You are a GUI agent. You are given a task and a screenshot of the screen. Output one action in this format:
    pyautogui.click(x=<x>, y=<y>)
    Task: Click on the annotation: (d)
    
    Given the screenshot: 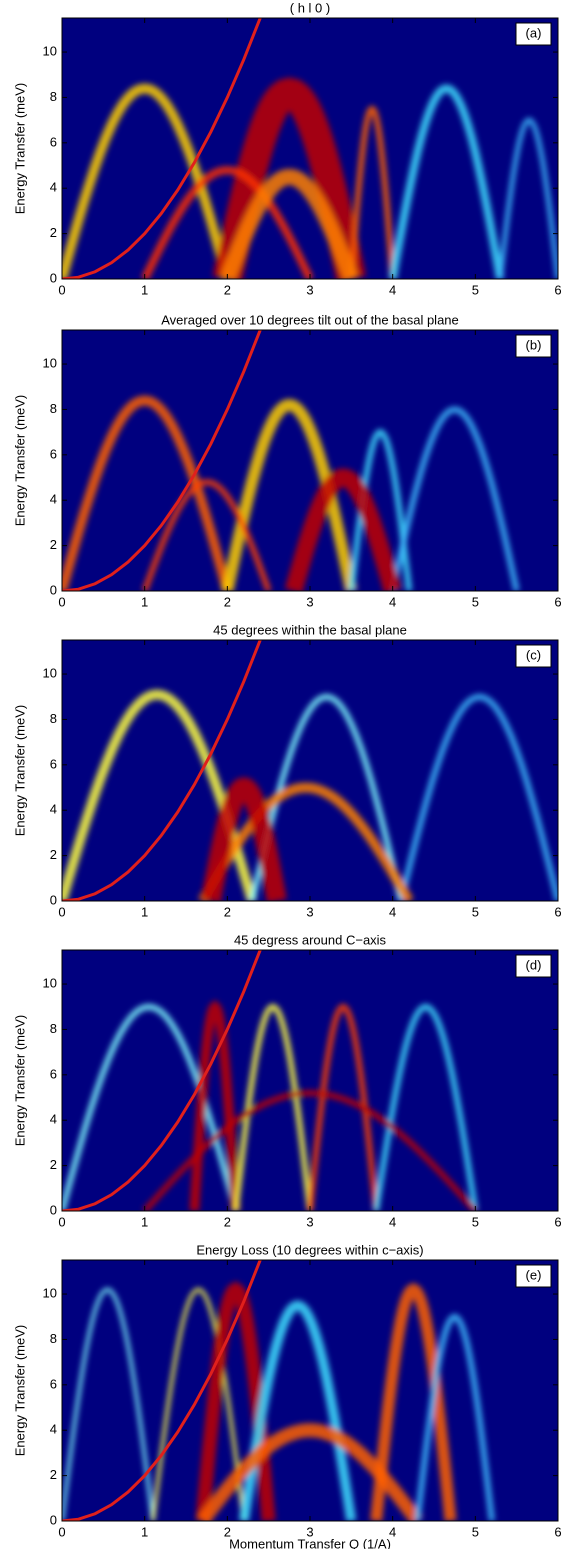 What is the action you would take?
    pyautogui.click(x=534, y=964)
    